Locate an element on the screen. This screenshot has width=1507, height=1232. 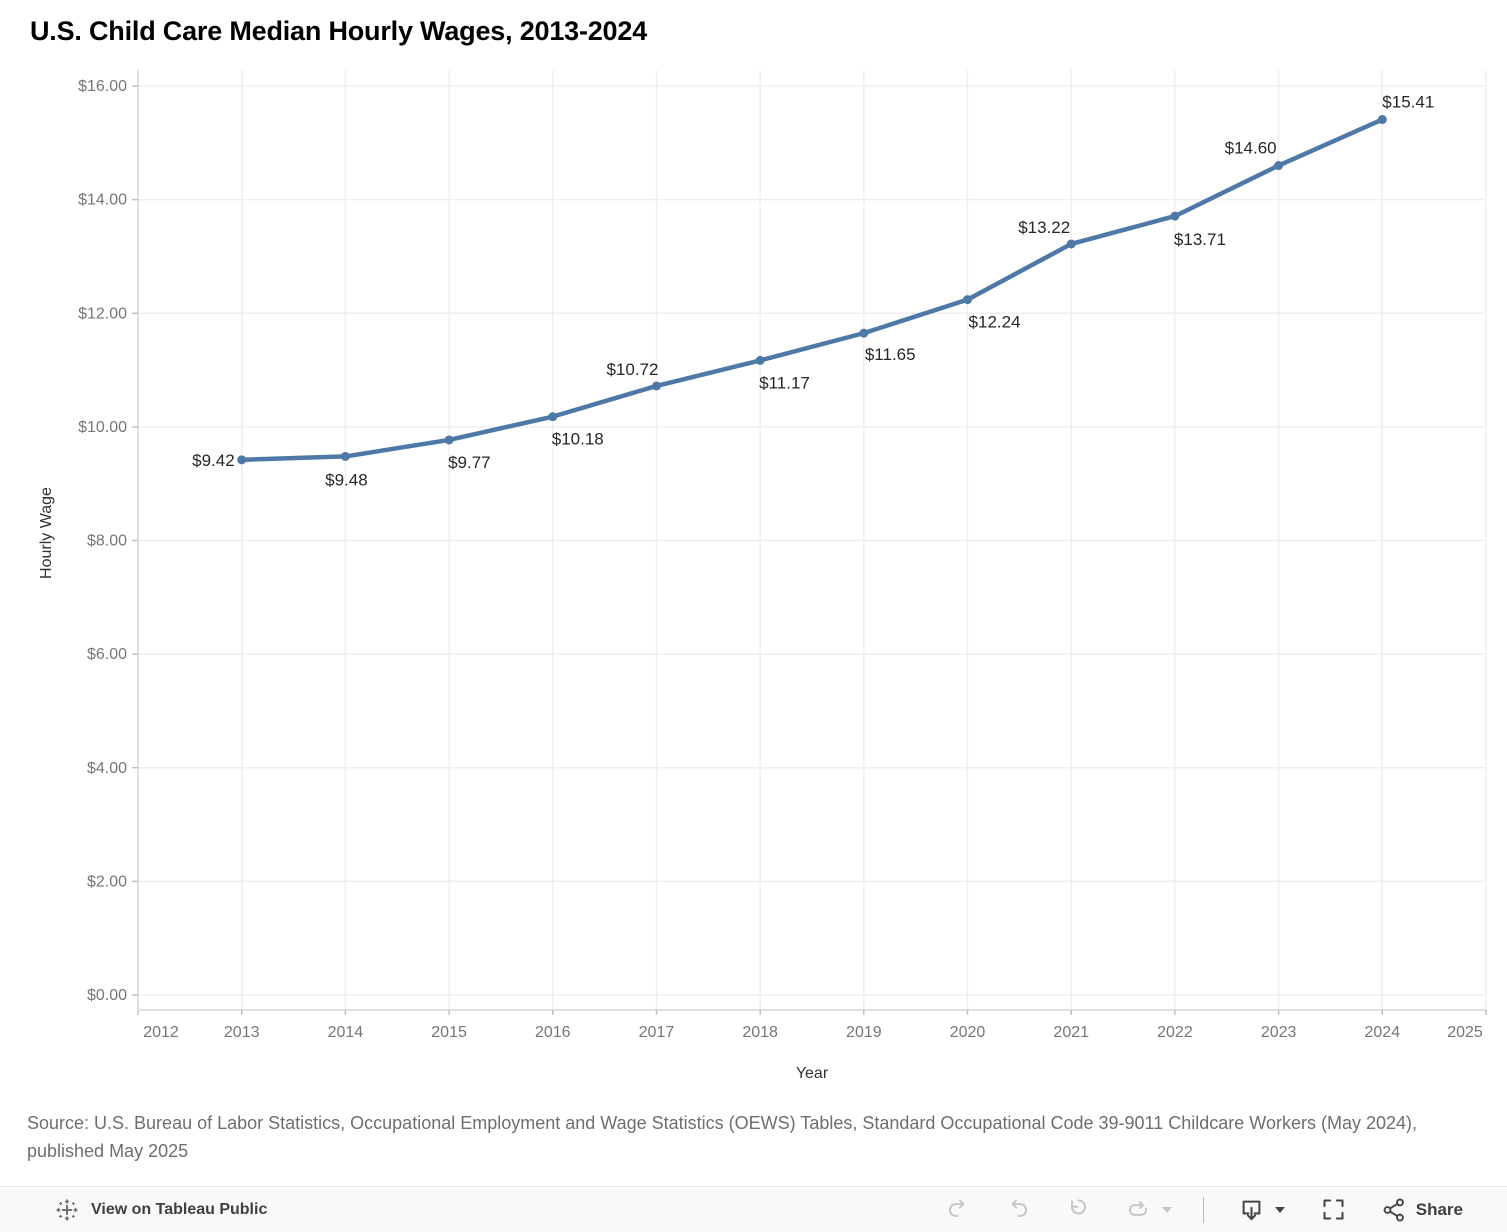
data-point-label: $12.24 is located at coordinates (995, 322).